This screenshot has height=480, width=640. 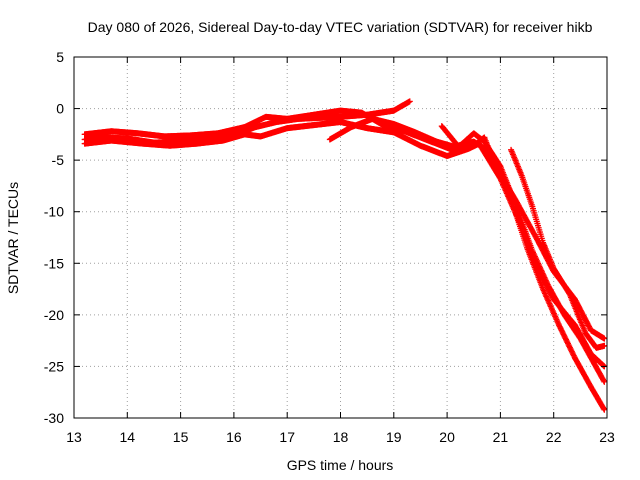 What do you see at coordinates (60, 57) in the screenshot?
I see `y-tick-label: 5` at bounding box center [60, 57].